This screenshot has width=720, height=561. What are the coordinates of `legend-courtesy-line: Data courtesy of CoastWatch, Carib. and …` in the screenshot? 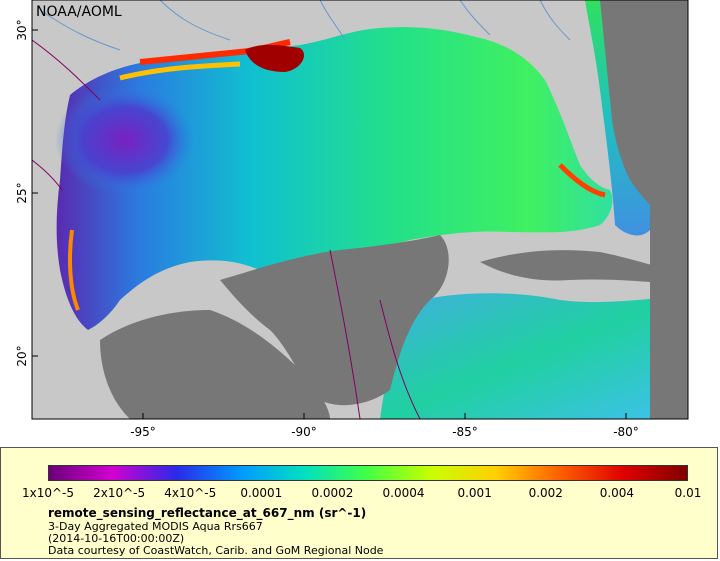 It's located at (216, 550).